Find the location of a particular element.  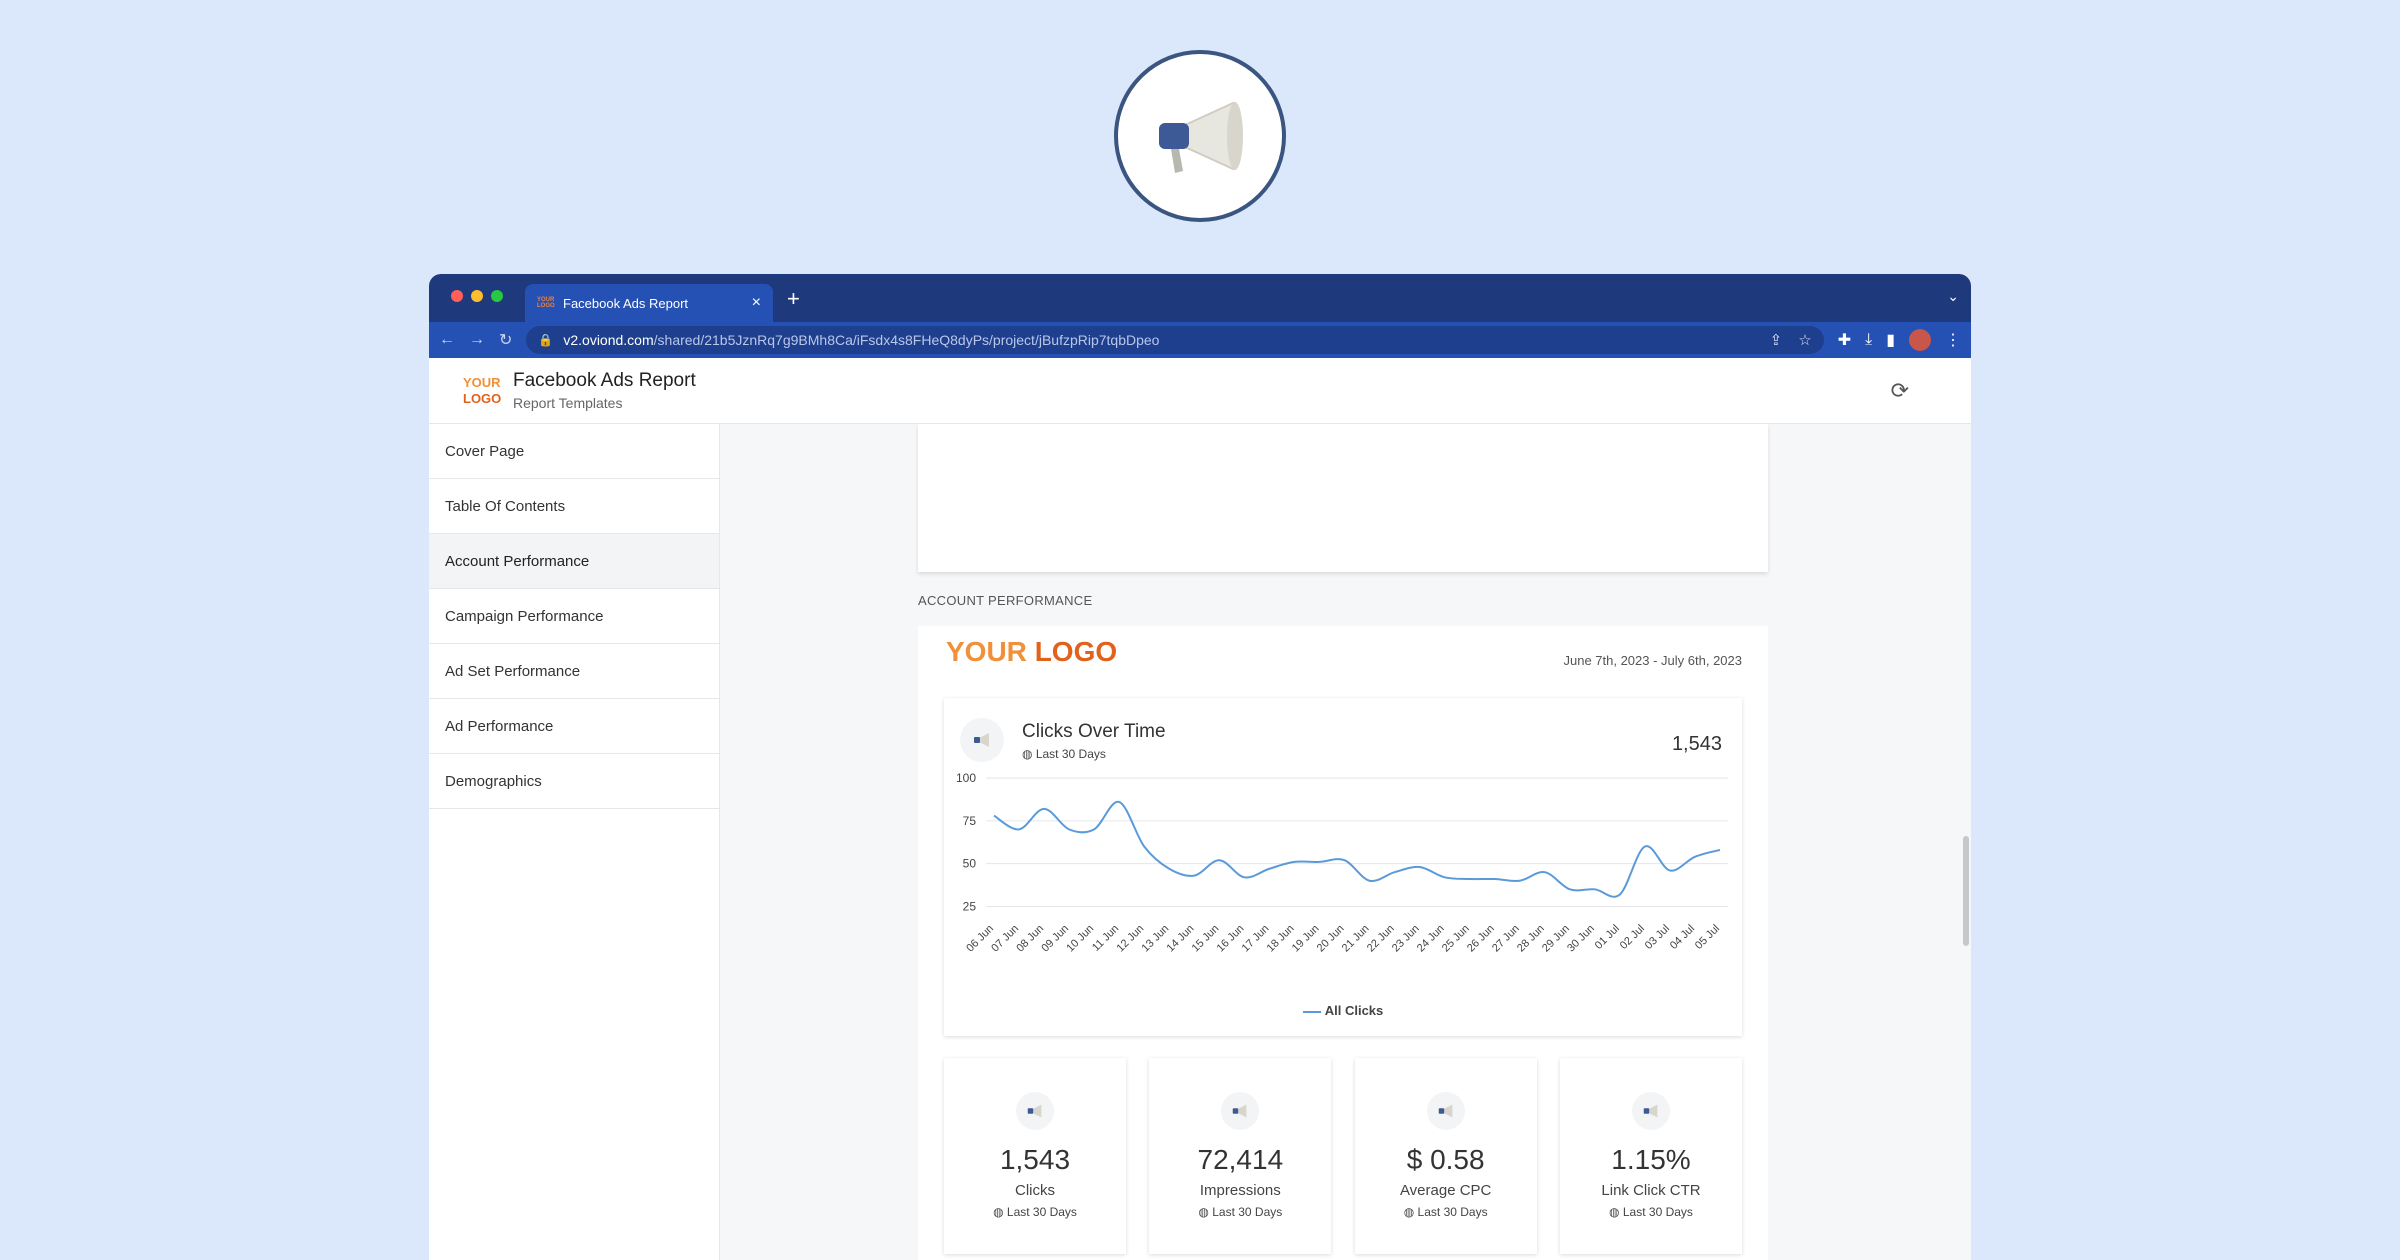

kpi-card-clicks: 1,543 Clicks ◍ Last 30 Days is located at coordinates (1035, 1156).